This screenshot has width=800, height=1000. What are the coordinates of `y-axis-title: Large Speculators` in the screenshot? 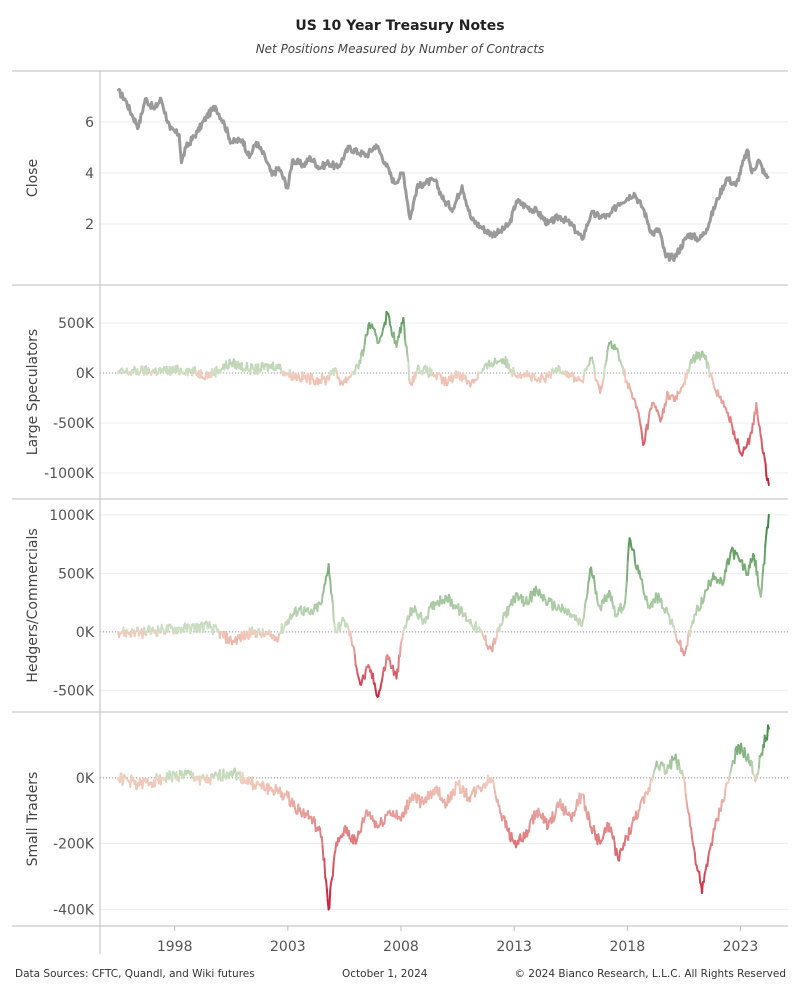 It's located at (33, 392).